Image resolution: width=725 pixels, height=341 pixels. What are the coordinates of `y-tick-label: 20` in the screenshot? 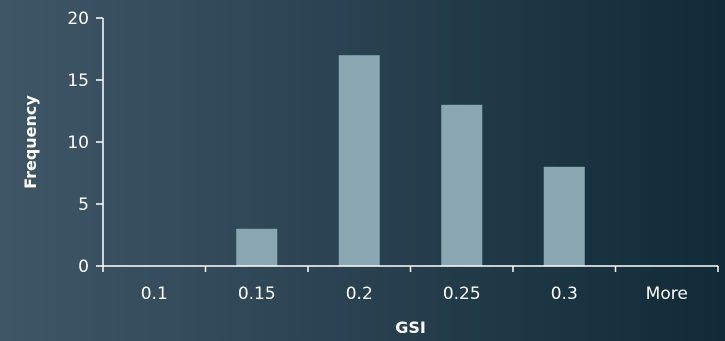 It's located at (78, 19).